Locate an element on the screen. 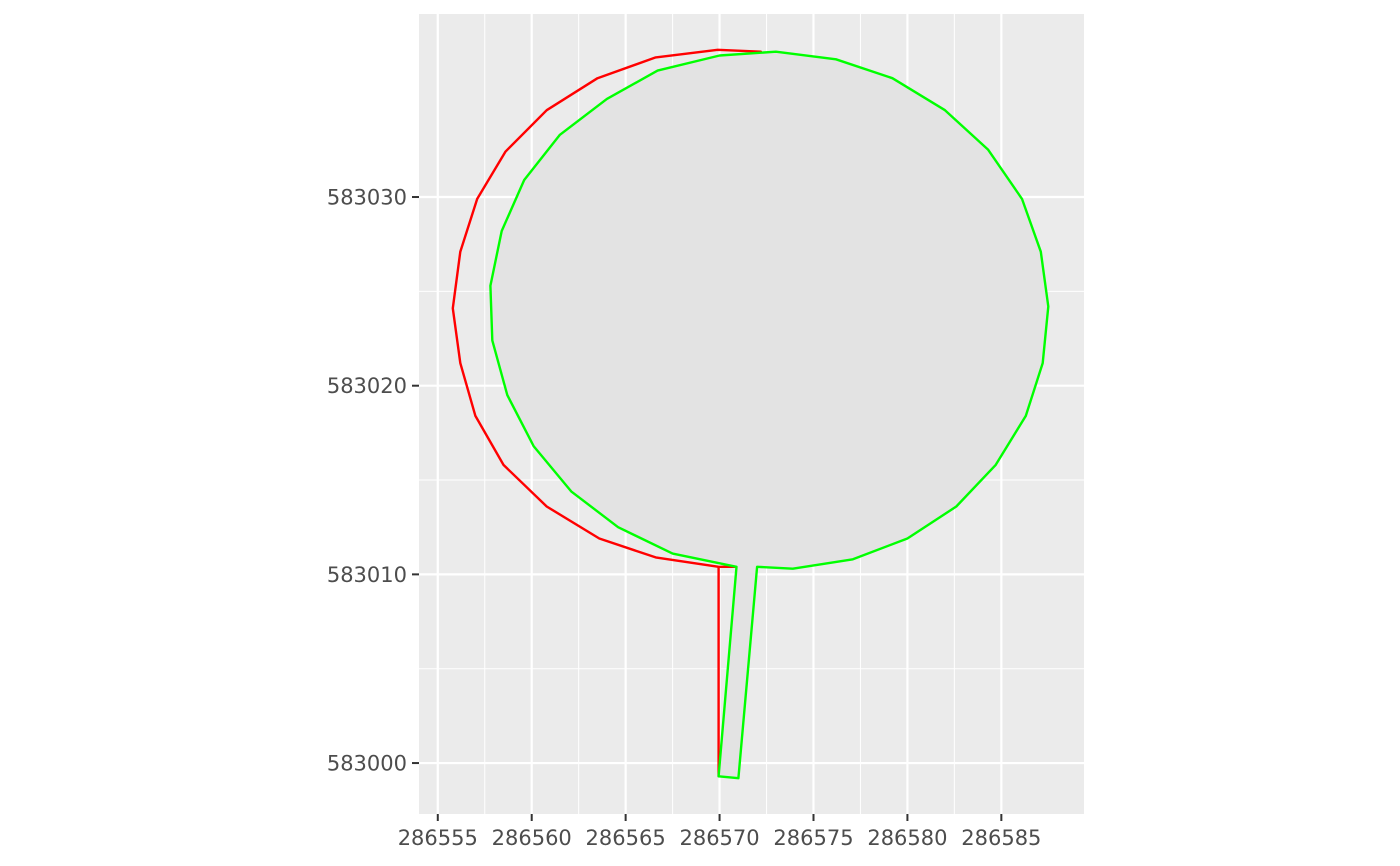 The height and width of the screenshot is (866, 1400). y-axis: 583000 583010 583020 583030 is located at coordinates (373, 481).